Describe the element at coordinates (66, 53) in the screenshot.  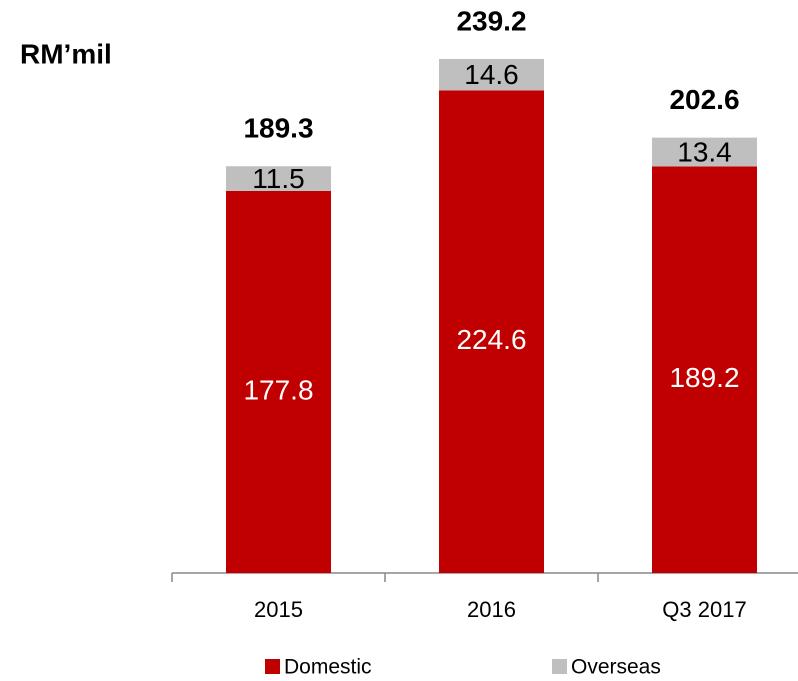
I see `chart-title: RM’mil` at that location.